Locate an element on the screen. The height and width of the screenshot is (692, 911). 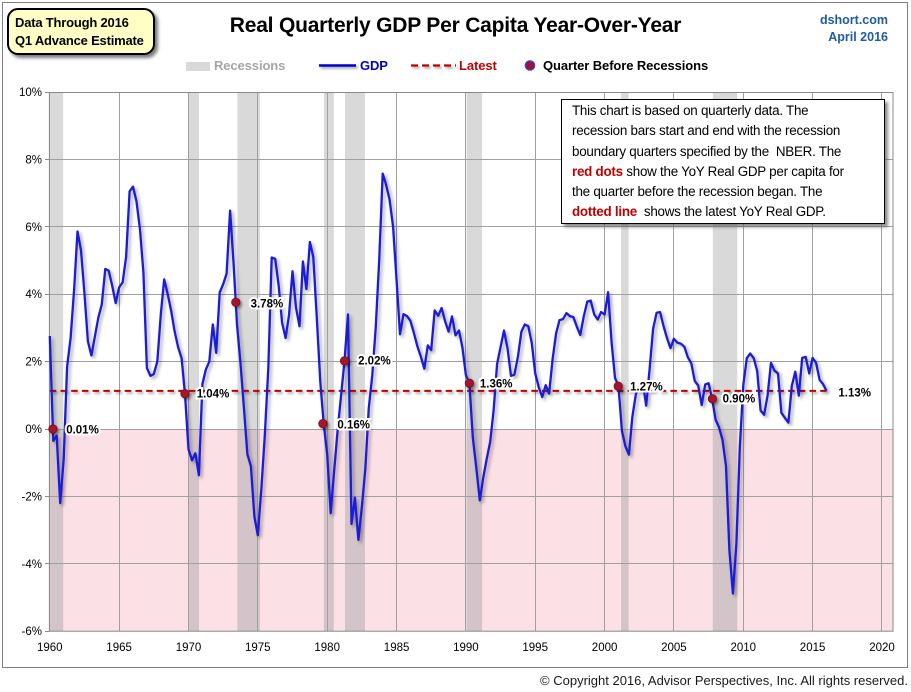
svg-text: 2010 is located at coordinates (744, 648).